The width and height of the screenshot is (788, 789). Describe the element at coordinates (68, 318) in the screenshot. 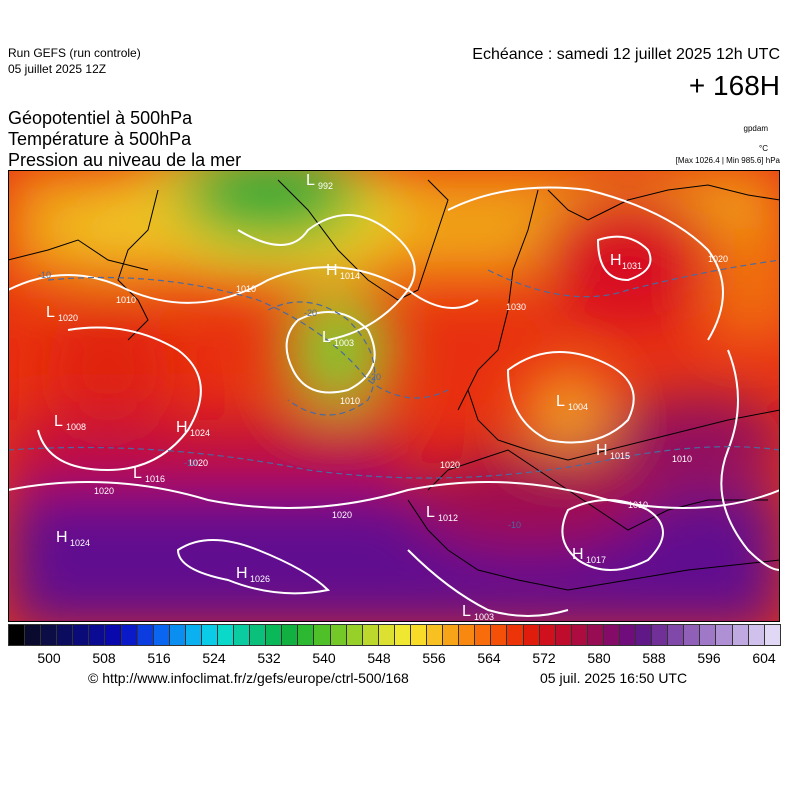

I see `svg-text: 1020` at that location.